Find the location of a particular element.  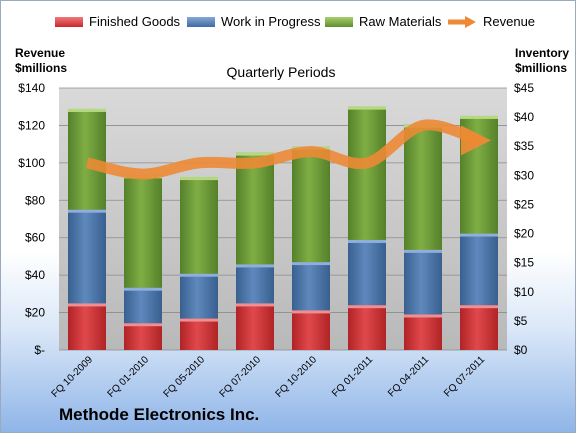

right-tick-label: $30 is located at coordinates (524, 175).